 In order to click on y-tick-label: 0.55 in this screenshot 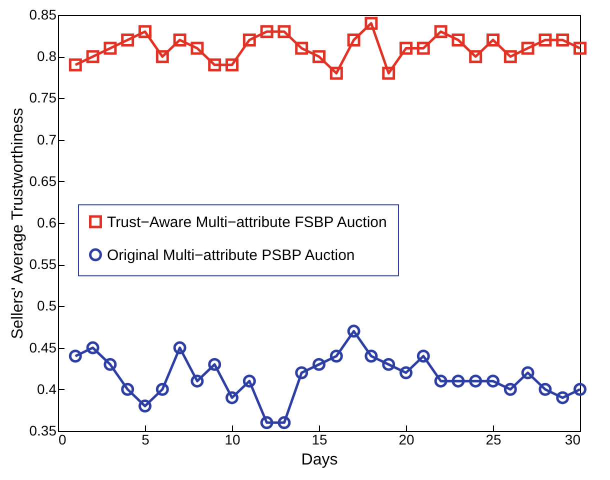, I will do `click(43, 264)`.